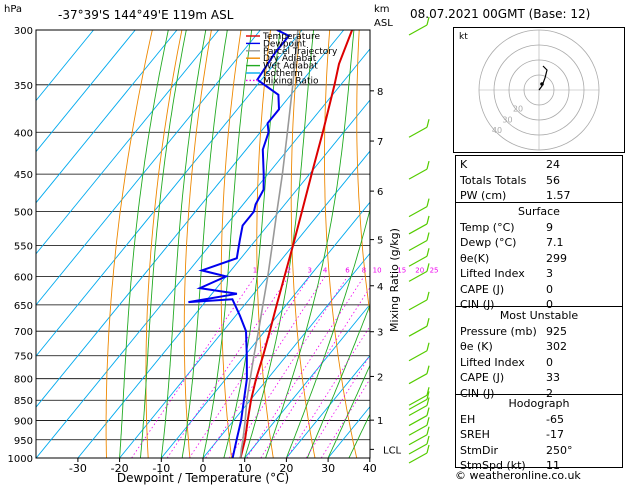 This screenshot has width=629, height=486. I want to click on hodograph-ring-label: 20, so click(518, 109).